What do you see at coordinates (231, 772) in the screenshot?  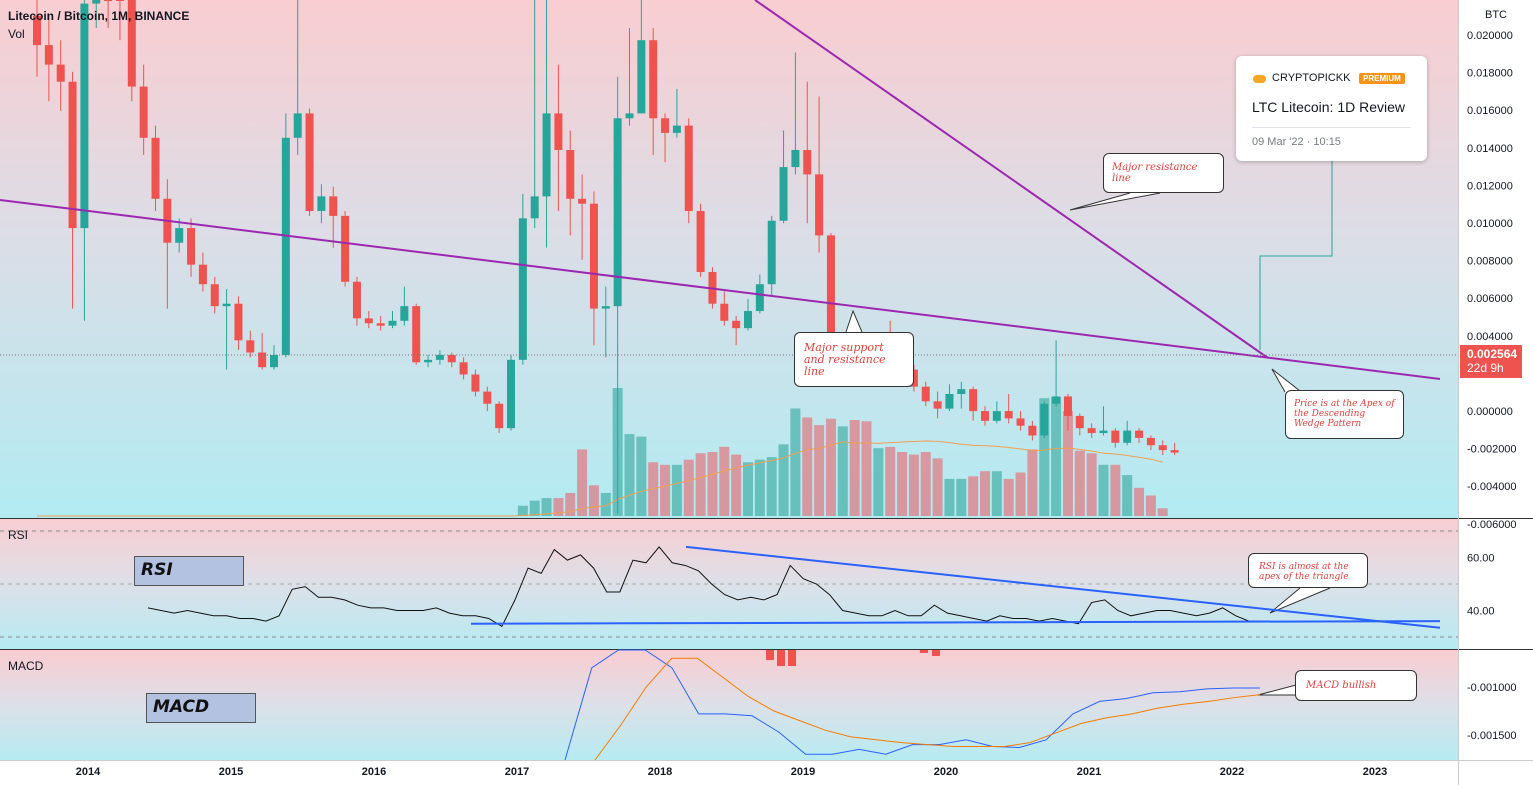 I see `time-tick-label: 2015` at bounding box center [231, 772].